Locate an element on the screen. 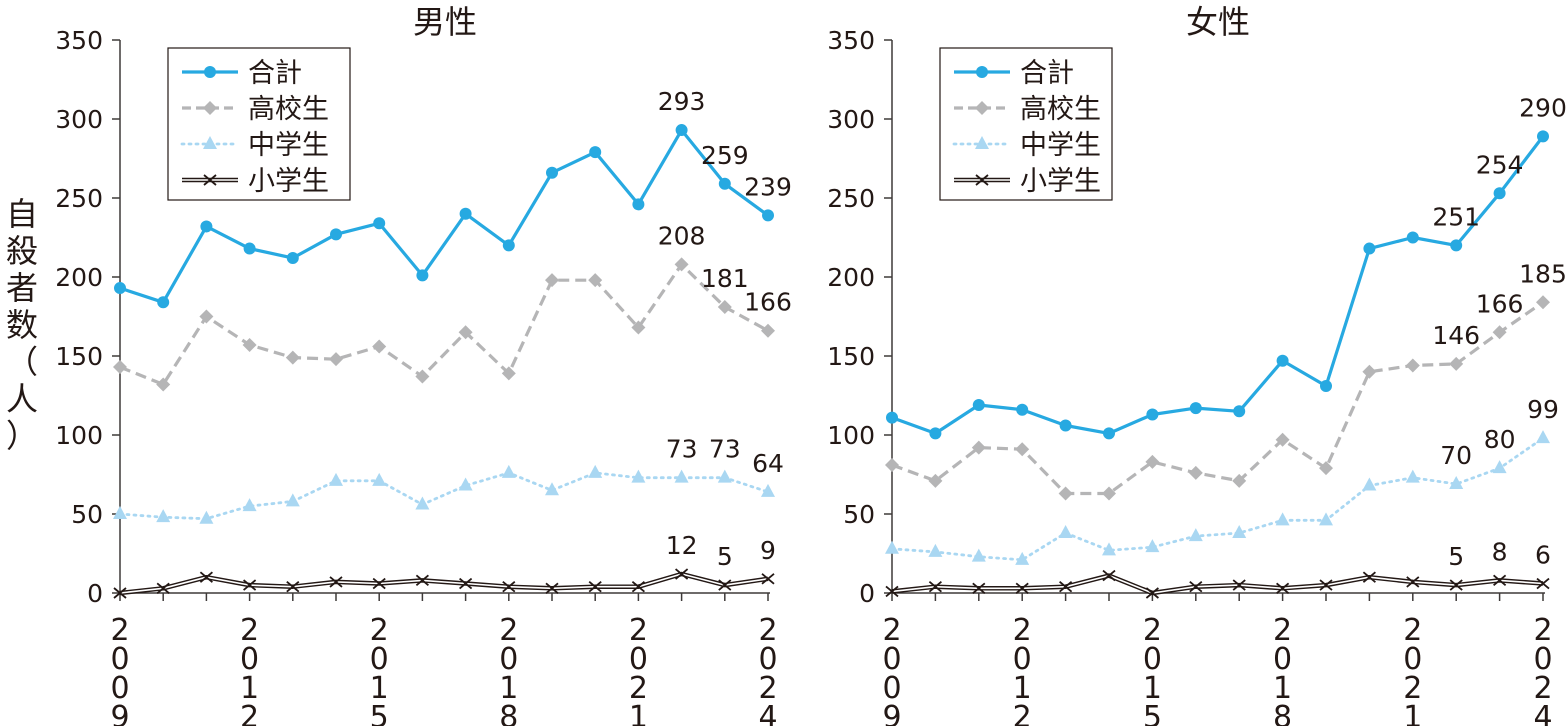  series-3: 73 73 64 is located at coordinates (448, 479).